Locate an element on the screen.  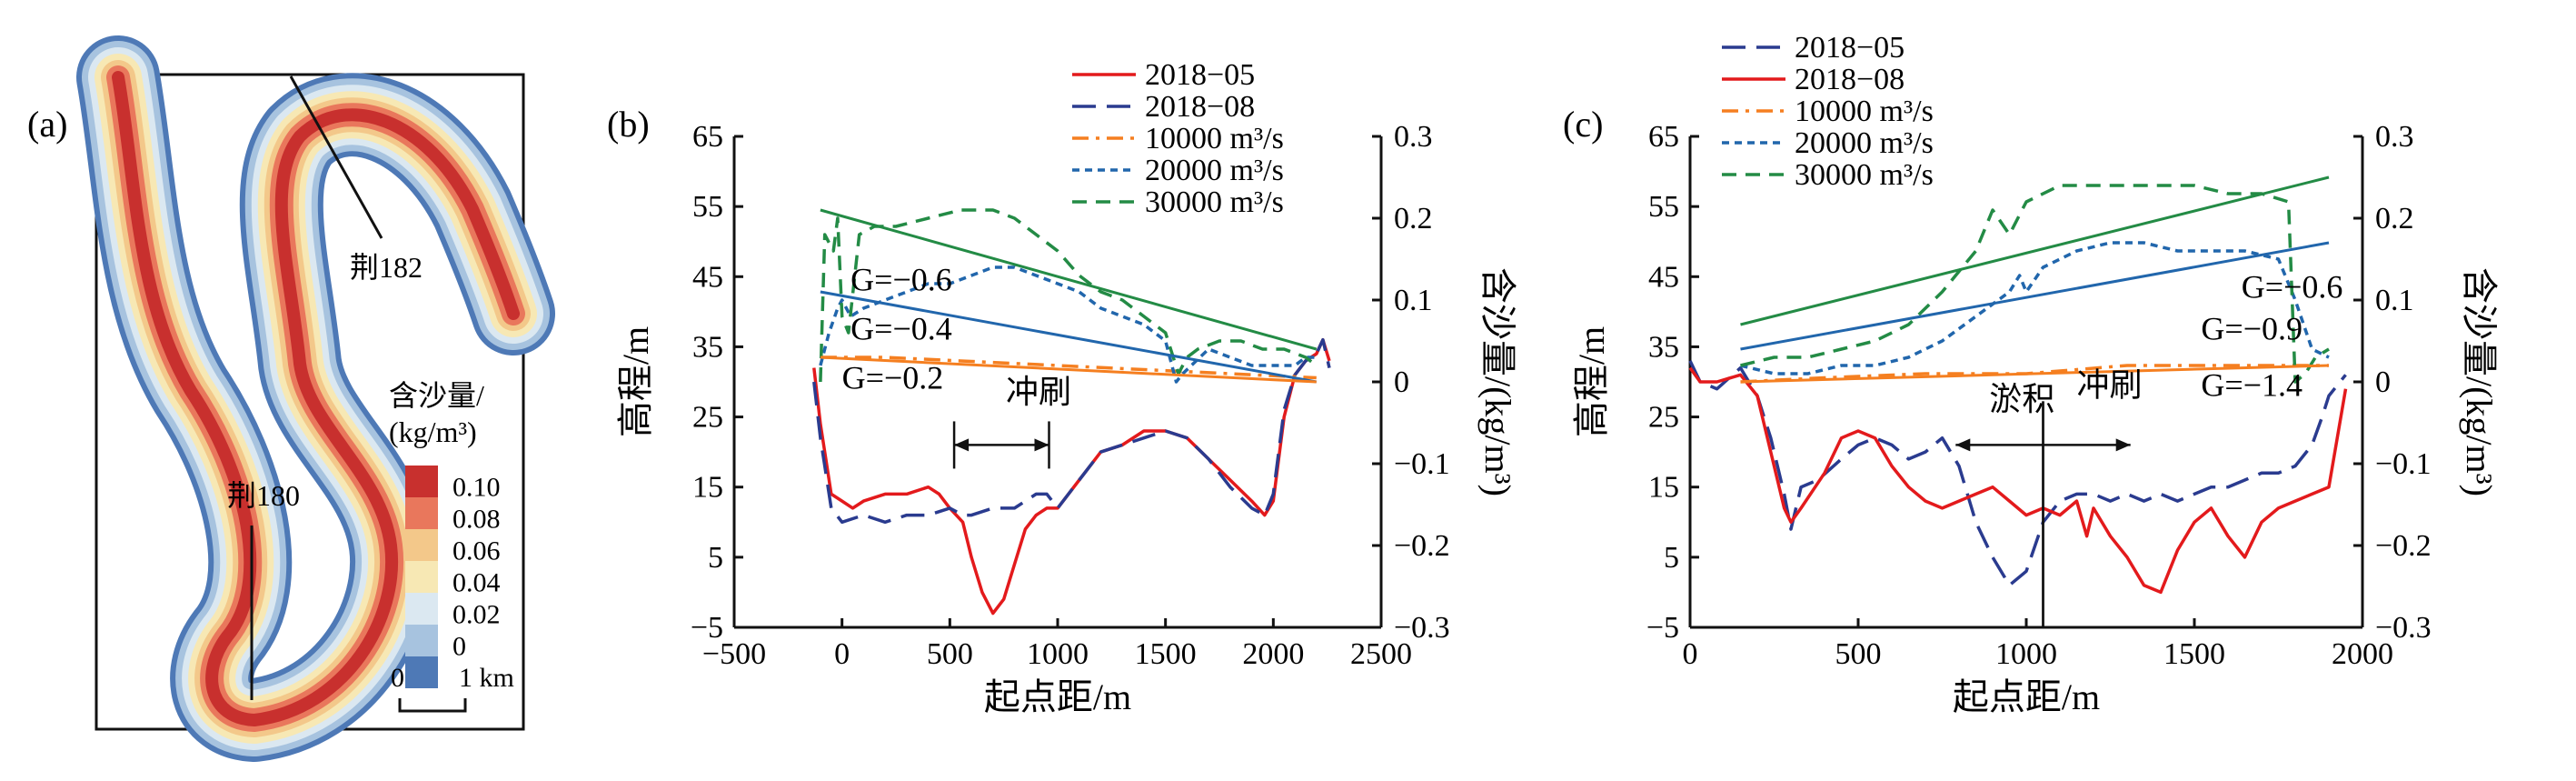
legend-title-line1: 含沙量/ is located at coordinates (436, 396).